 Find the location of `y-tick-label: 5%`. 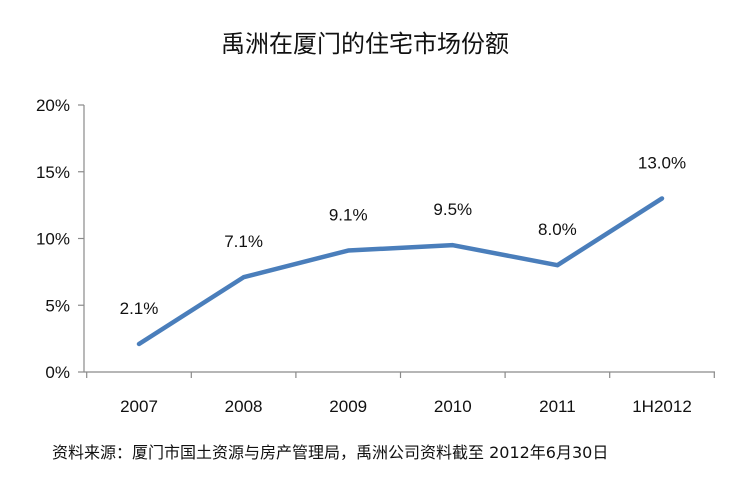

y-tick-label: 5% is located at coordinates (57, 305).